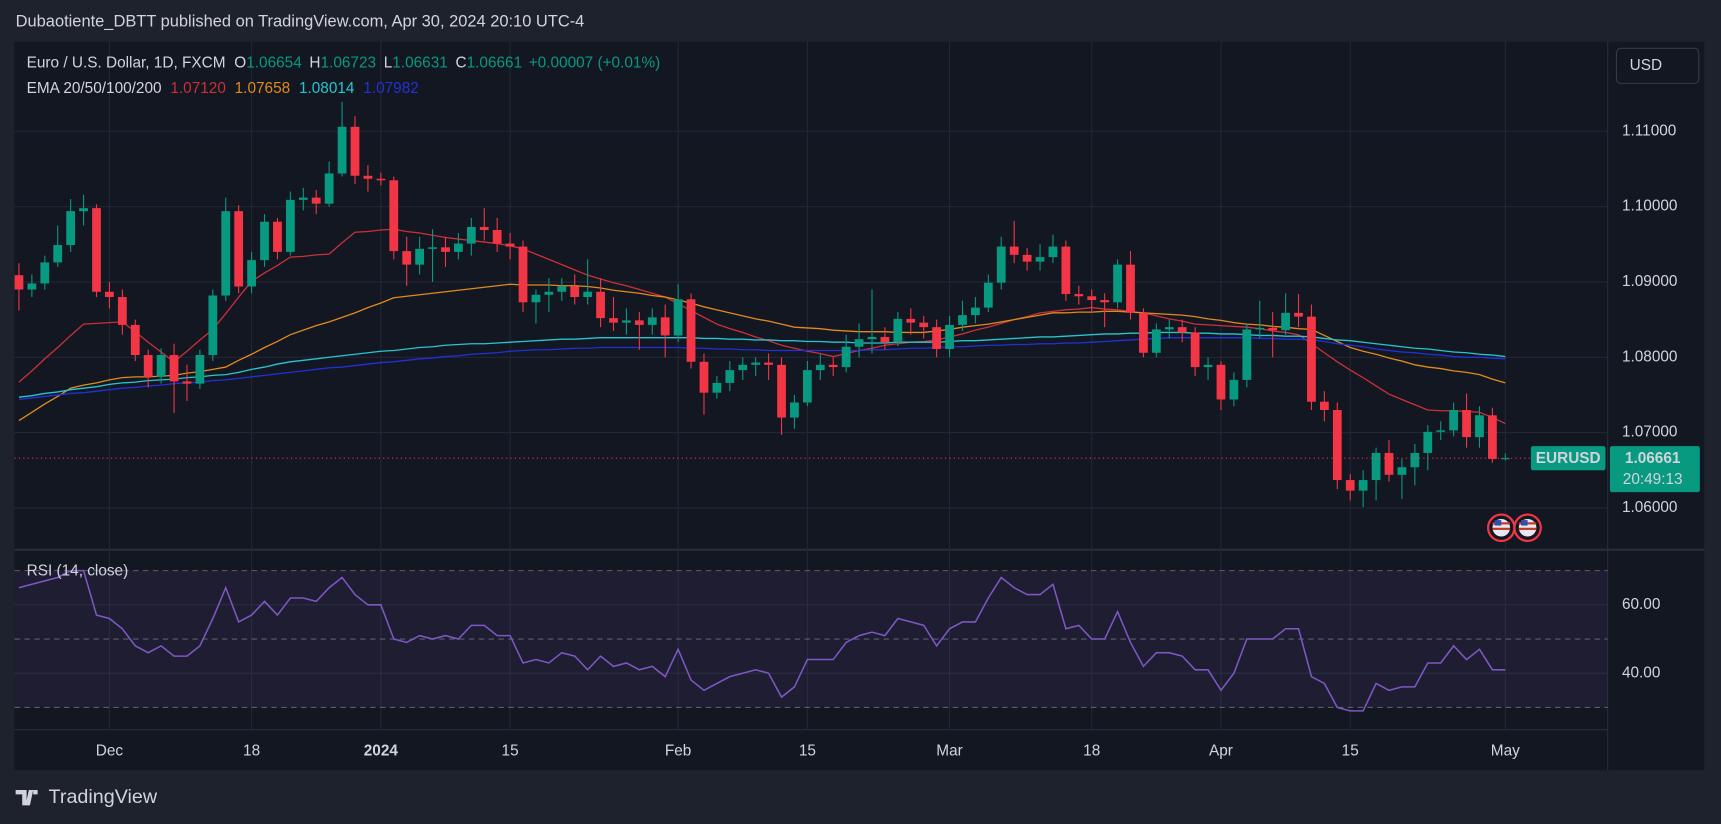  Describe the element at coordinates (1650, 507) in the screenshot. I see `y-tick-label: 1.06000` at that location.